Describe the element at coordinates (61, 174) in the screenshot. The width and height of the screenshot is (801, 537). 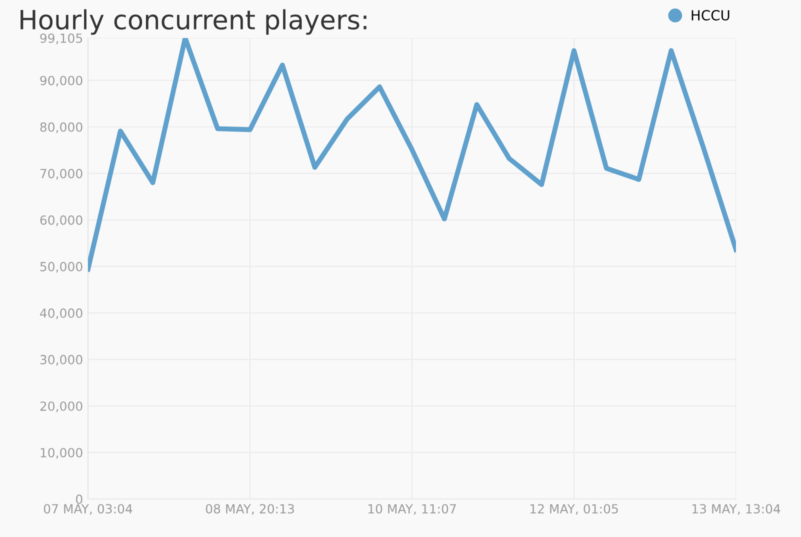
I see `y-tick-label: 70,000` at that location.